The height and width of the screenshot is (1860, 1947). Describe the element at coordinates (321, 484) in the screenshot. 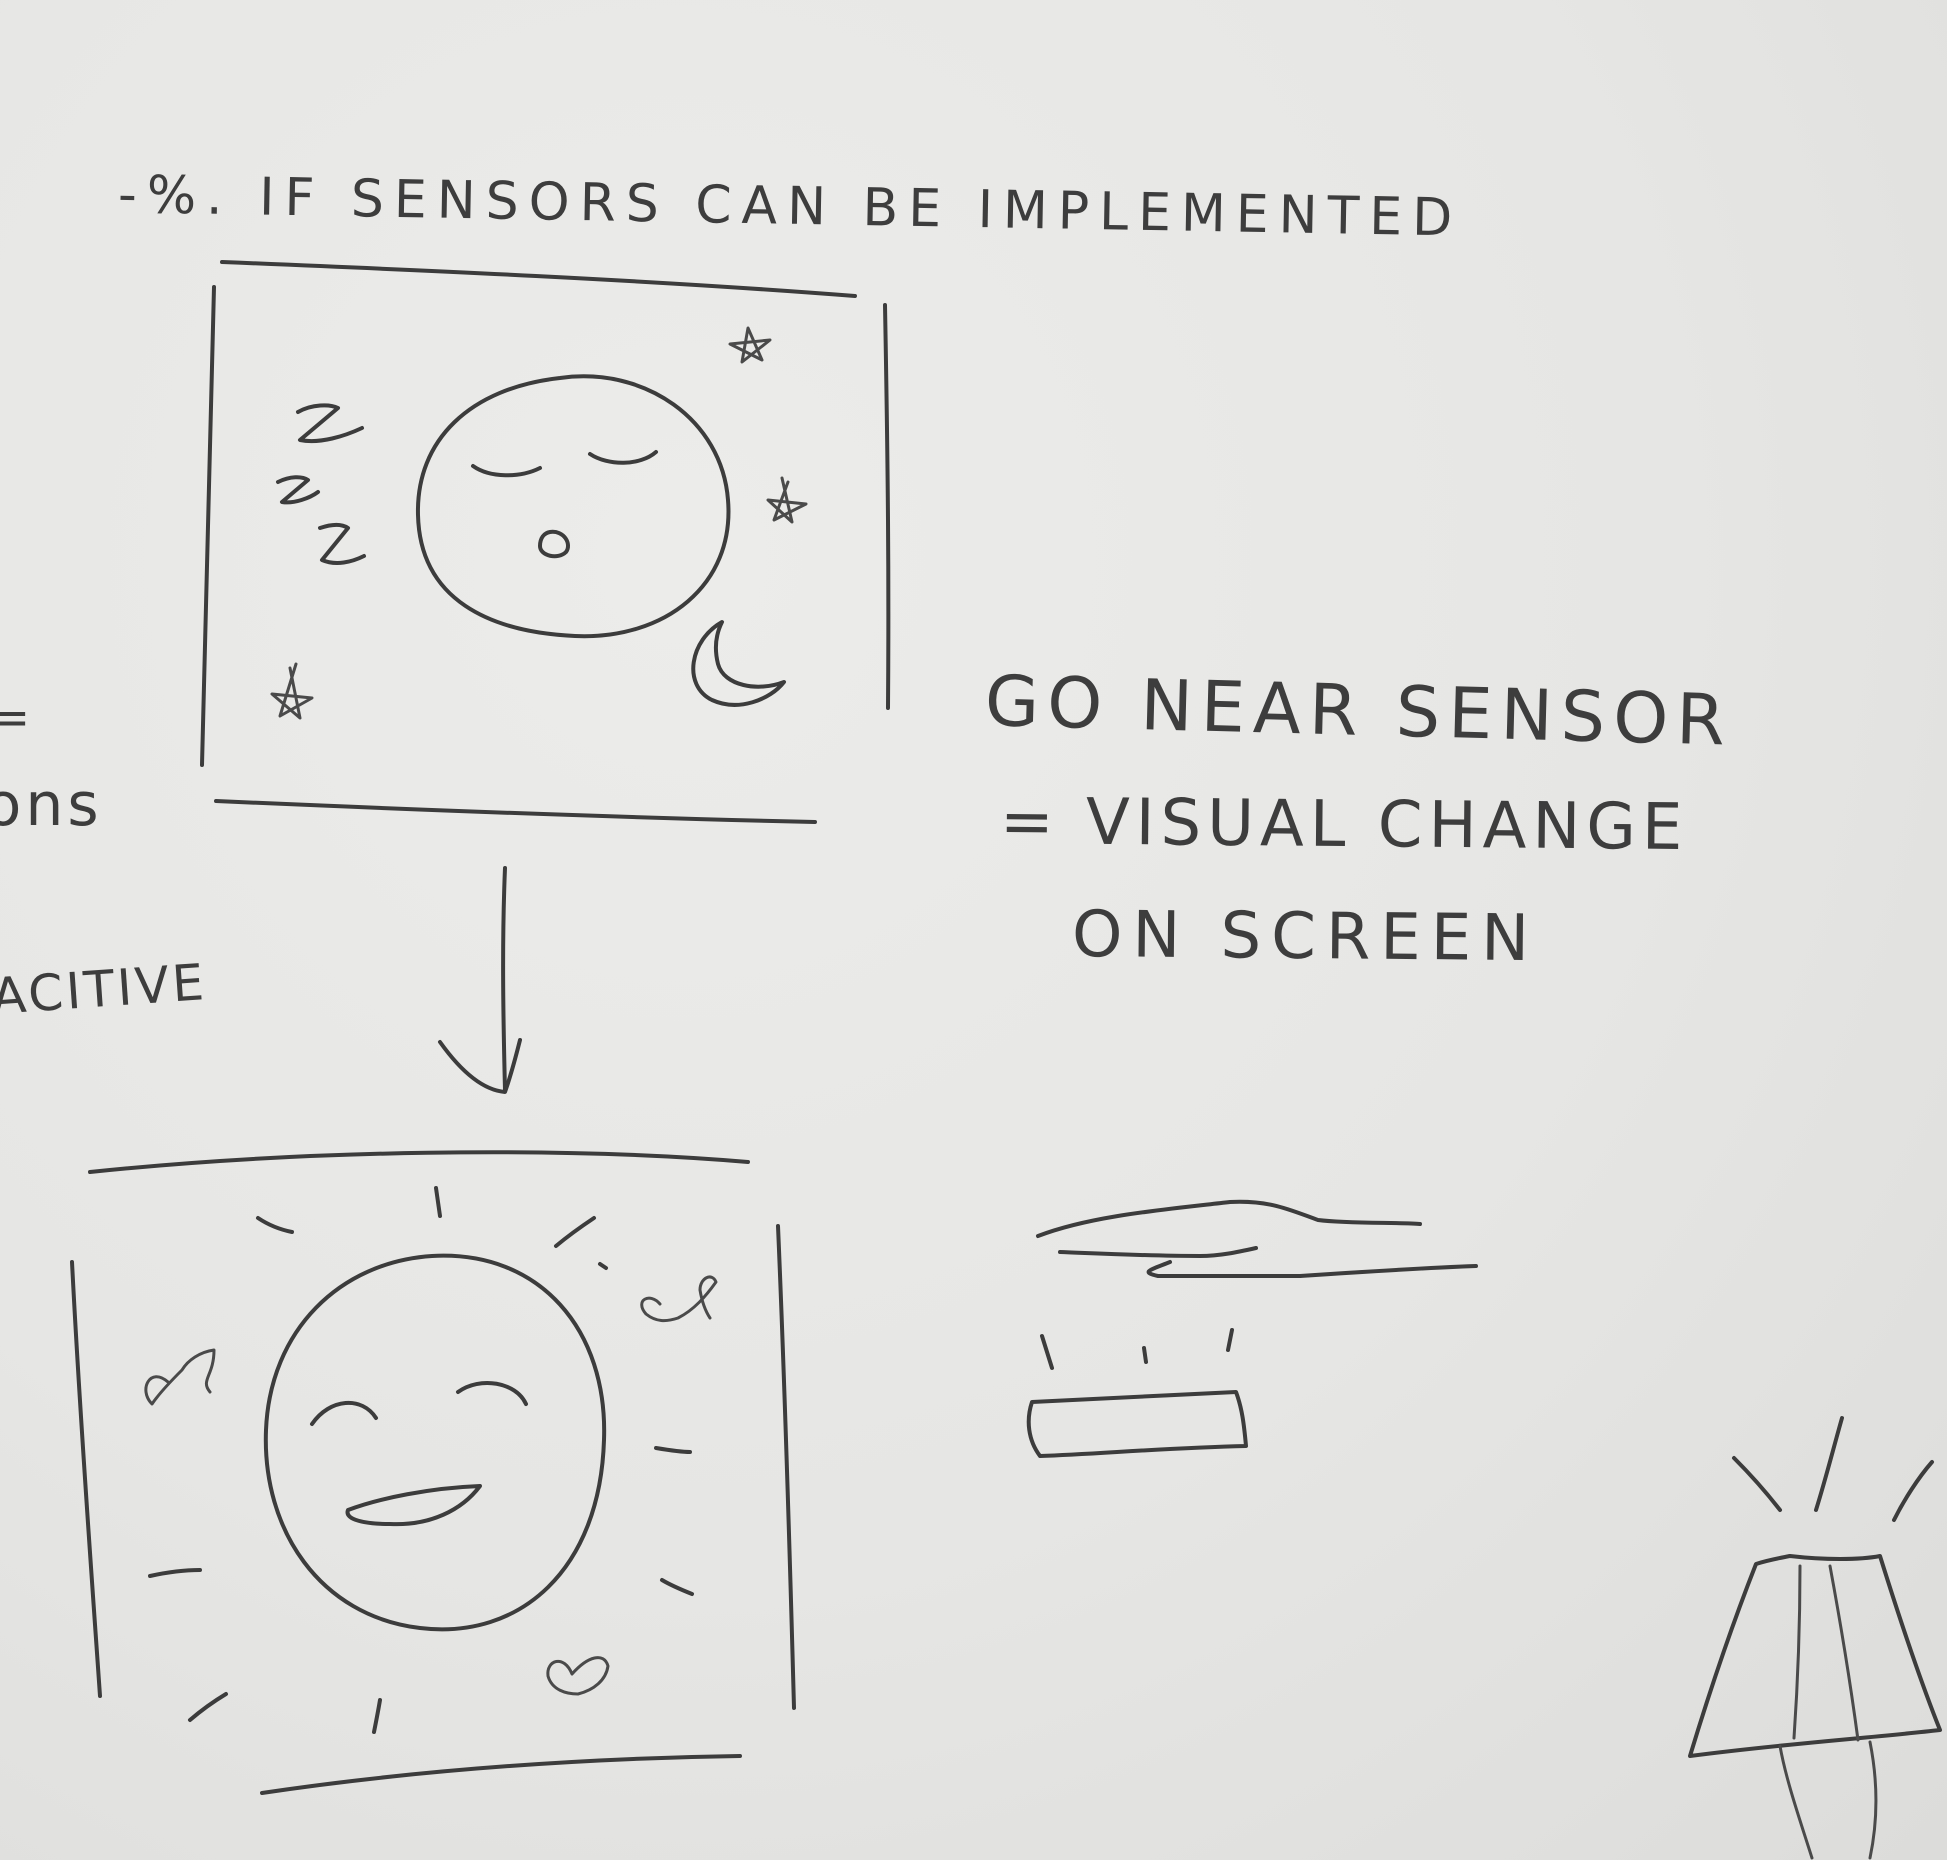

I see `z-letter-icon` at that location.